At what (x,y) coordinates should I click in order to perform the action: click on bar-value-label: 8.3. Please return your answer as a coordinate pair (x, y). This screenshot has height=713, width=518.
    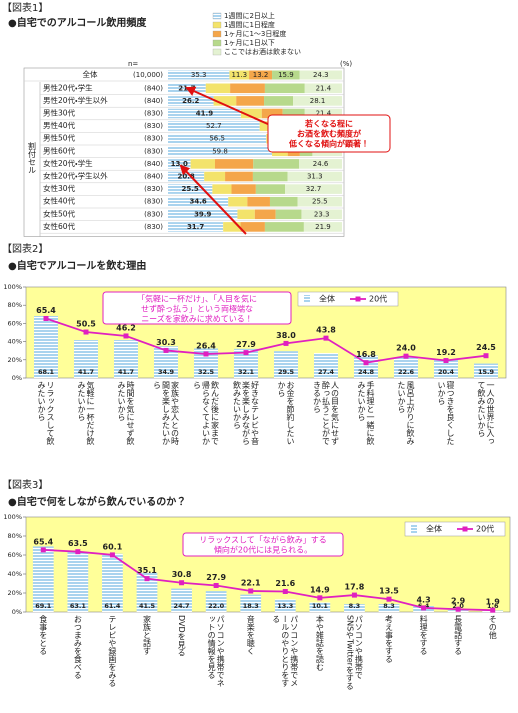
    Looking at the image, I should click on (389, 606).